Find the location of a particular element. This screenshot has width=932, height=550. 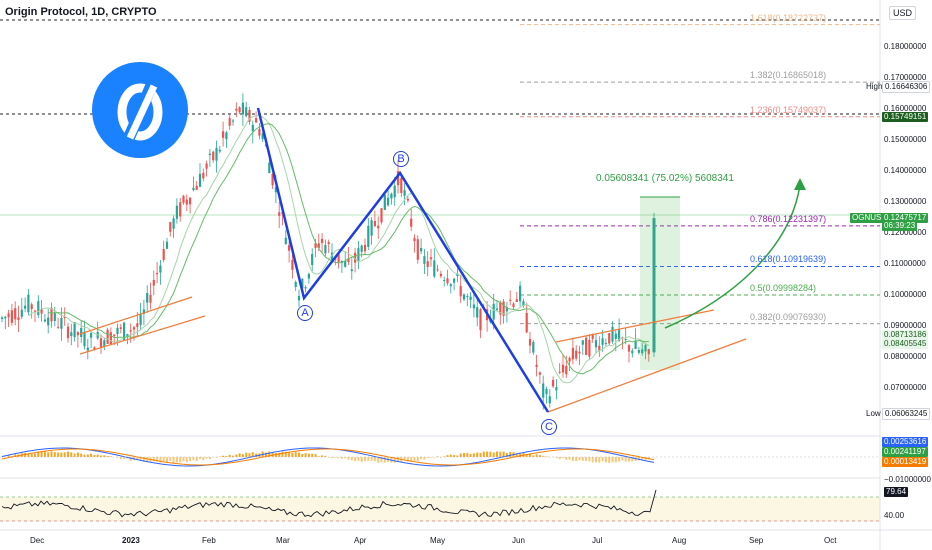

time-tick: Dec is located at coordinates (37, 540).